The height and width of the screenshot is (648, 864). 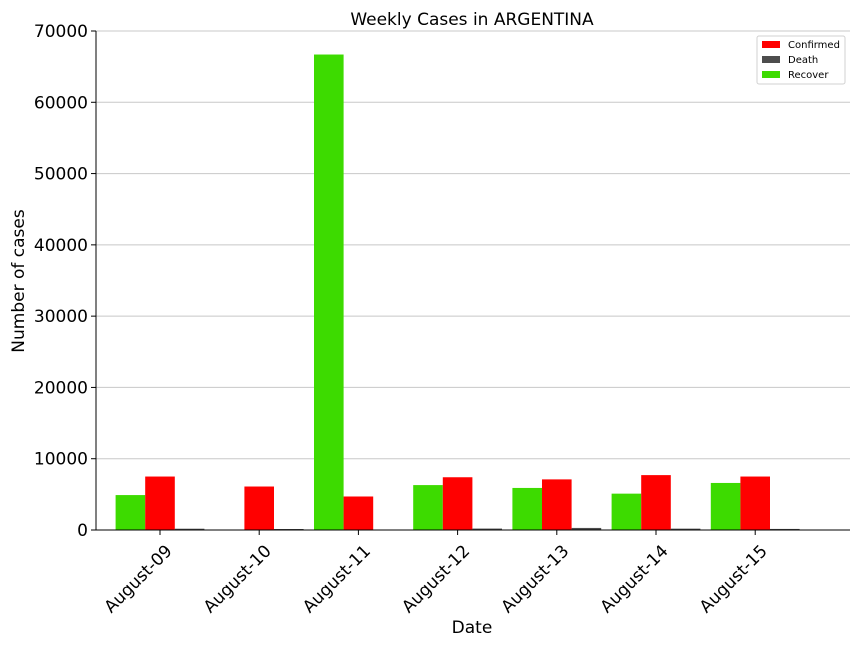 I want to click on legend-label-death: Death, so click(x=803, y=60).